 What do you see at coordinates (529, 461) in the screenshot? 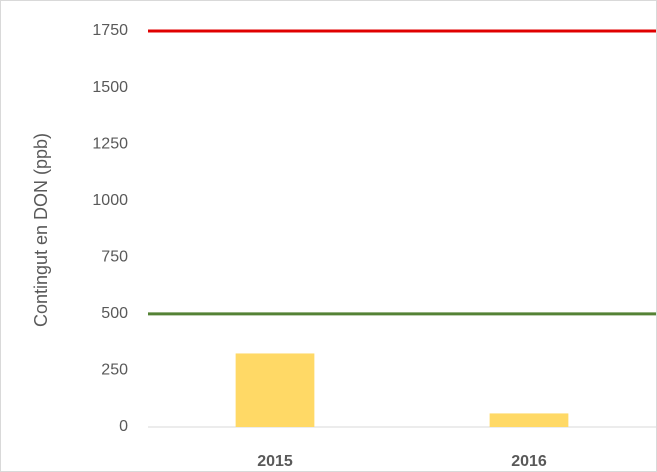
I see `x-tick-label: 2016` at bounding box center [529, 461].